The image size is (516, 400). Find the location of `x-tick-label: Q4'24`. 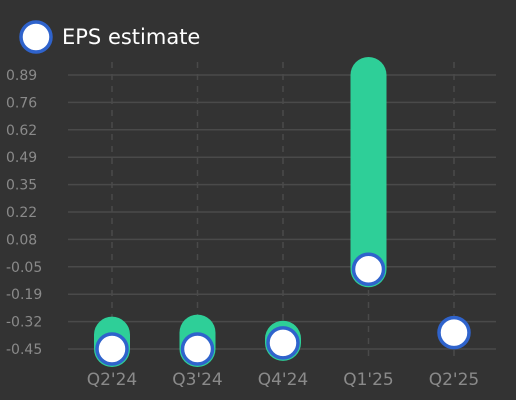

x-tick-label: Q4'24 is located at coordinates (283, 380).